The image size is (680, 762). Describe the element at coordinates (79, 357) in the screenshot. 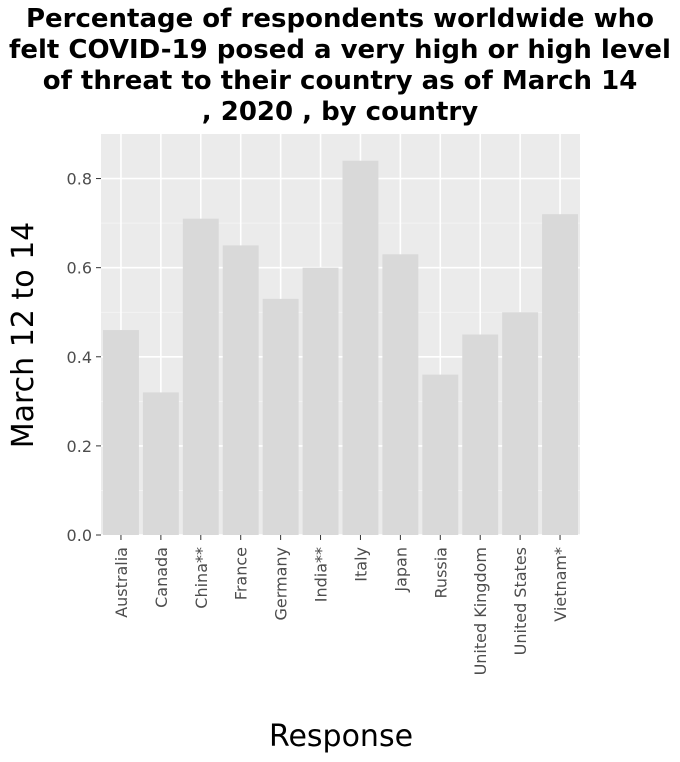

I see `y-tick-label: 0.4` at that location.